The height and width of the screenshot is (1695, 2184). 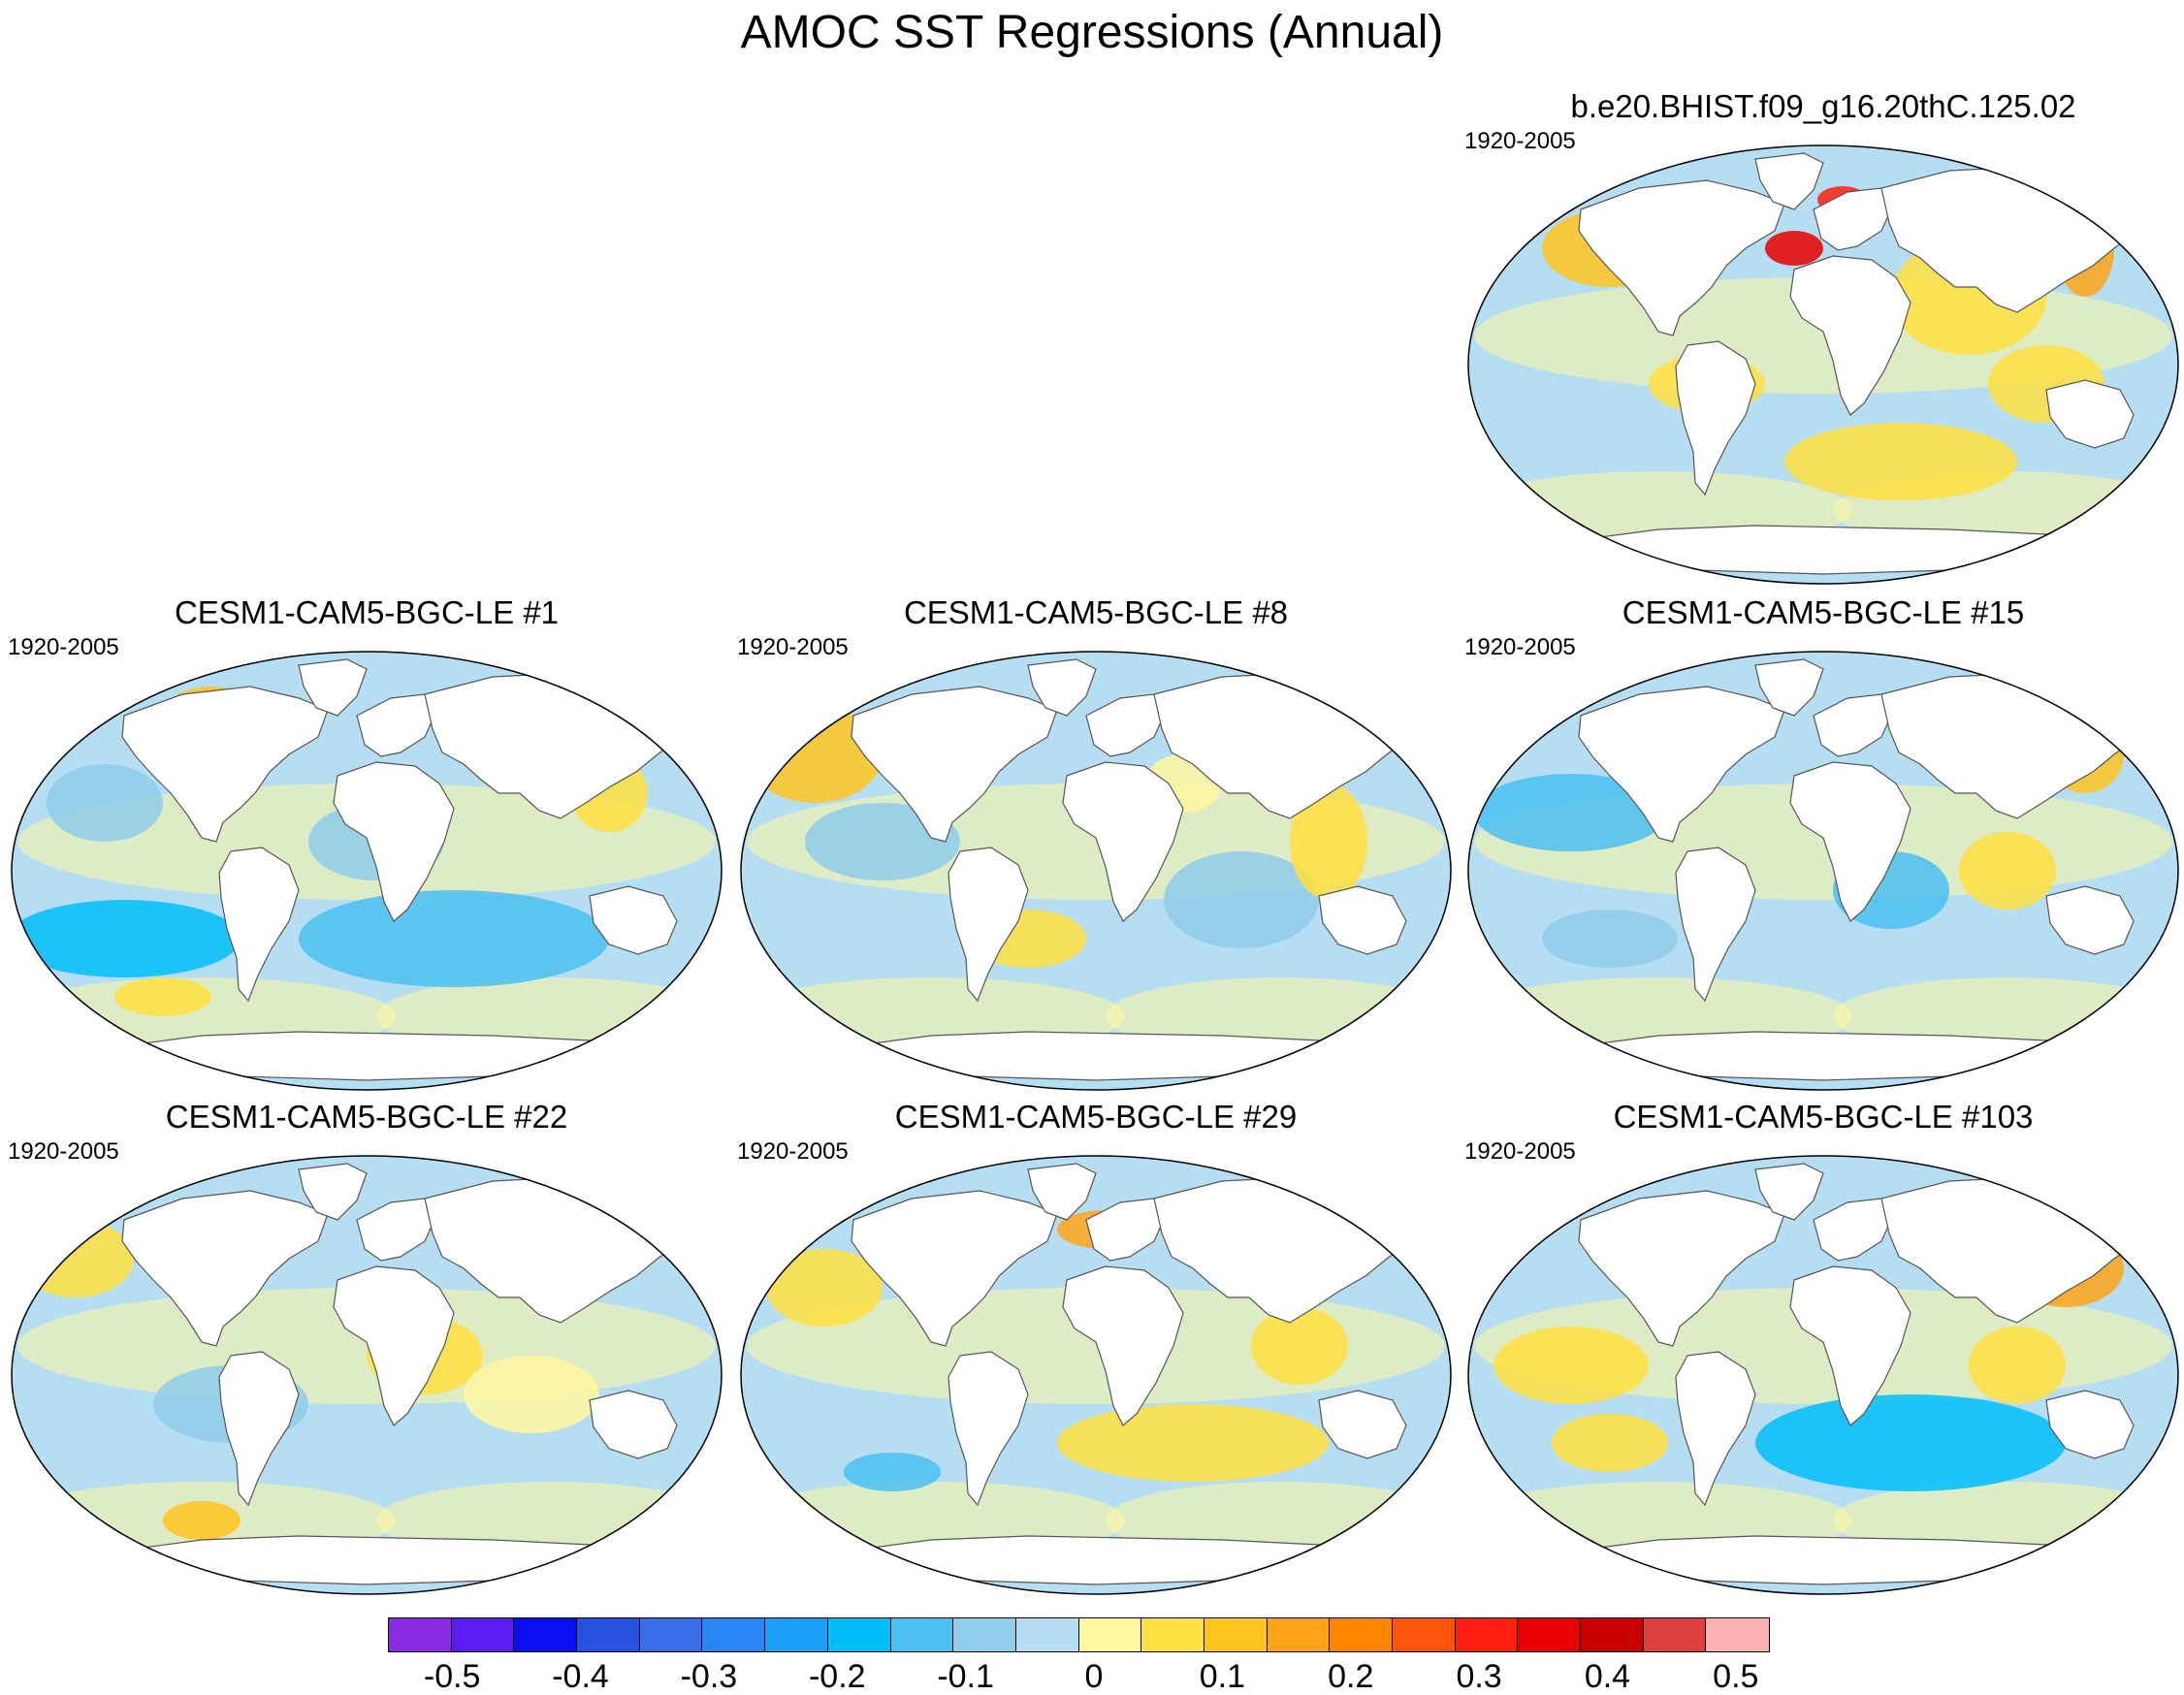 I want to click on map-panel-6: CESM1-CAM5-BGC-LE #103 1920-2005, so click(x=1823, y=1350).